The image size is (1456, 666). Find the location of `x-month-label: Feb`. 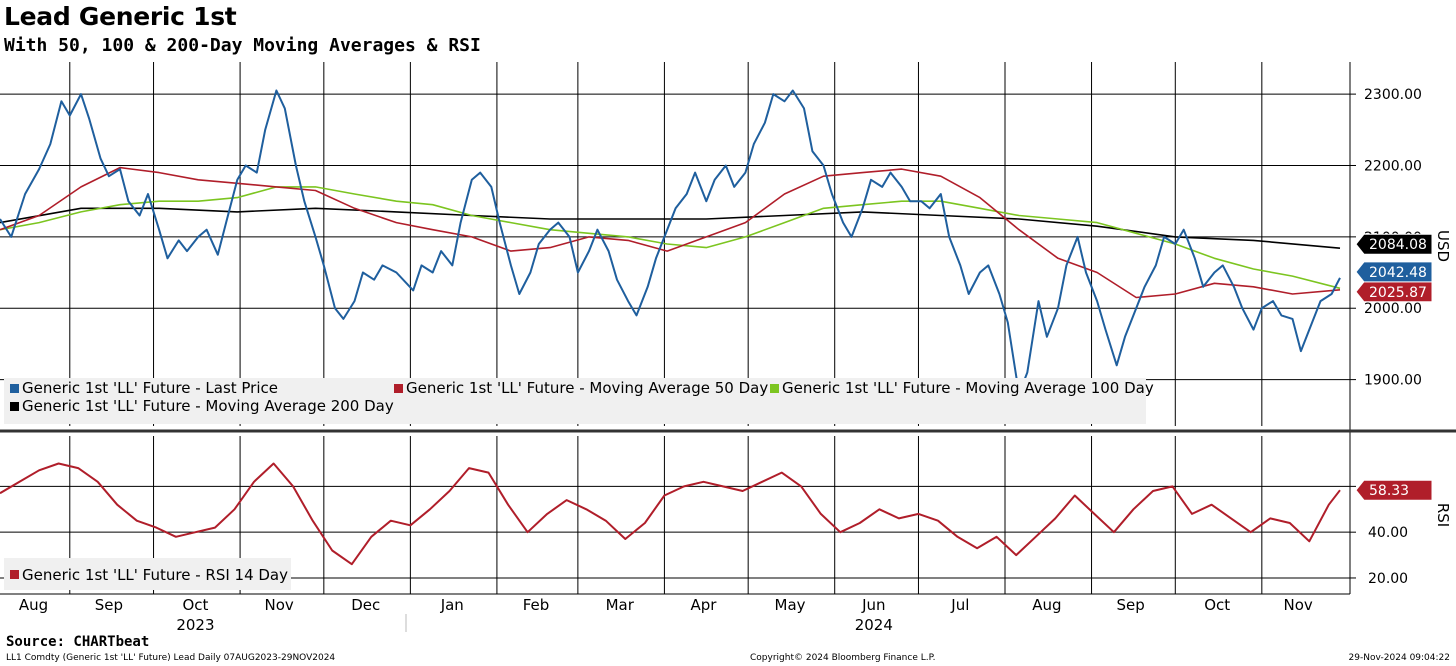

x-month-label: Feb is located at coordinates (536, 605).